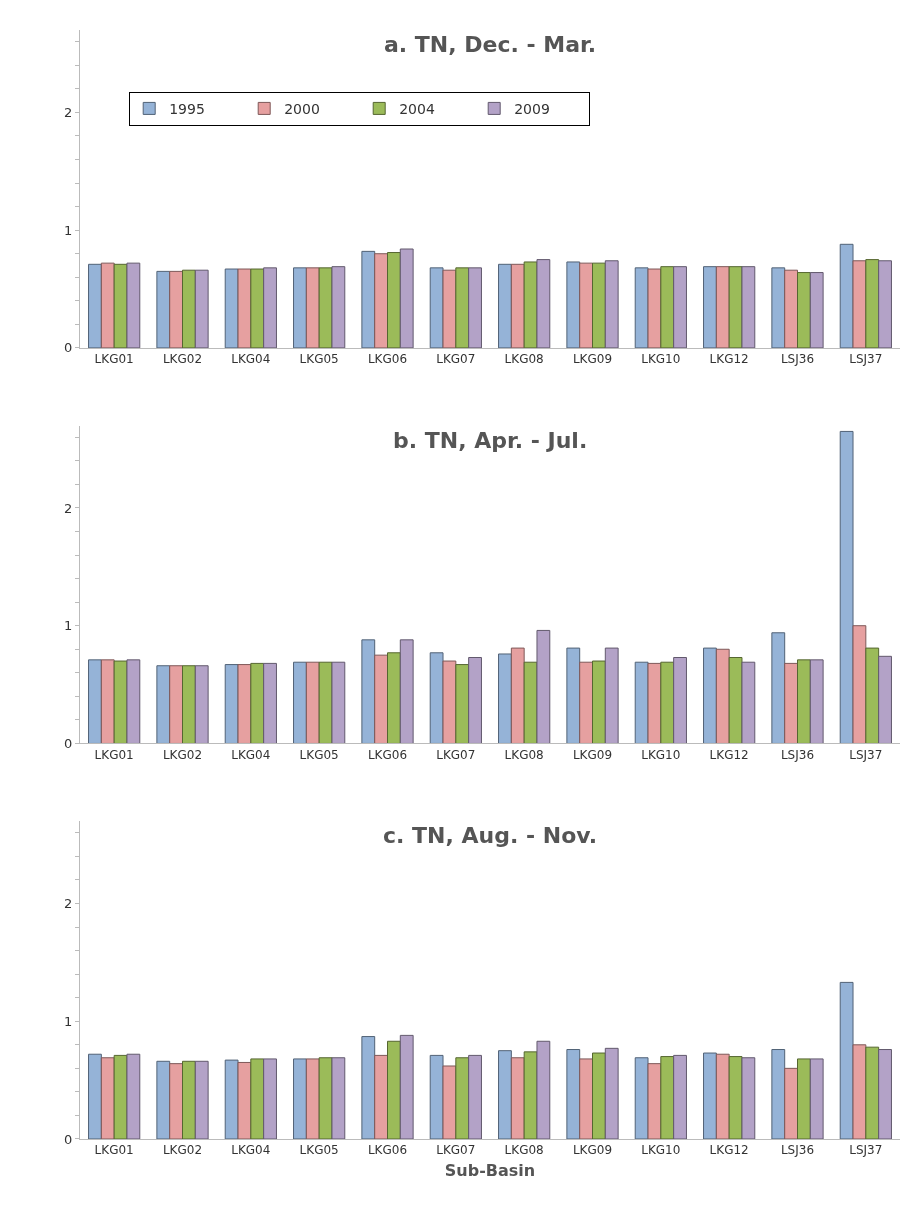 Image resolution: width=920 pixels, height=1209 pixels. I want to click on chart-title: a. TN, Dec. - Mar., so click(490, 44).